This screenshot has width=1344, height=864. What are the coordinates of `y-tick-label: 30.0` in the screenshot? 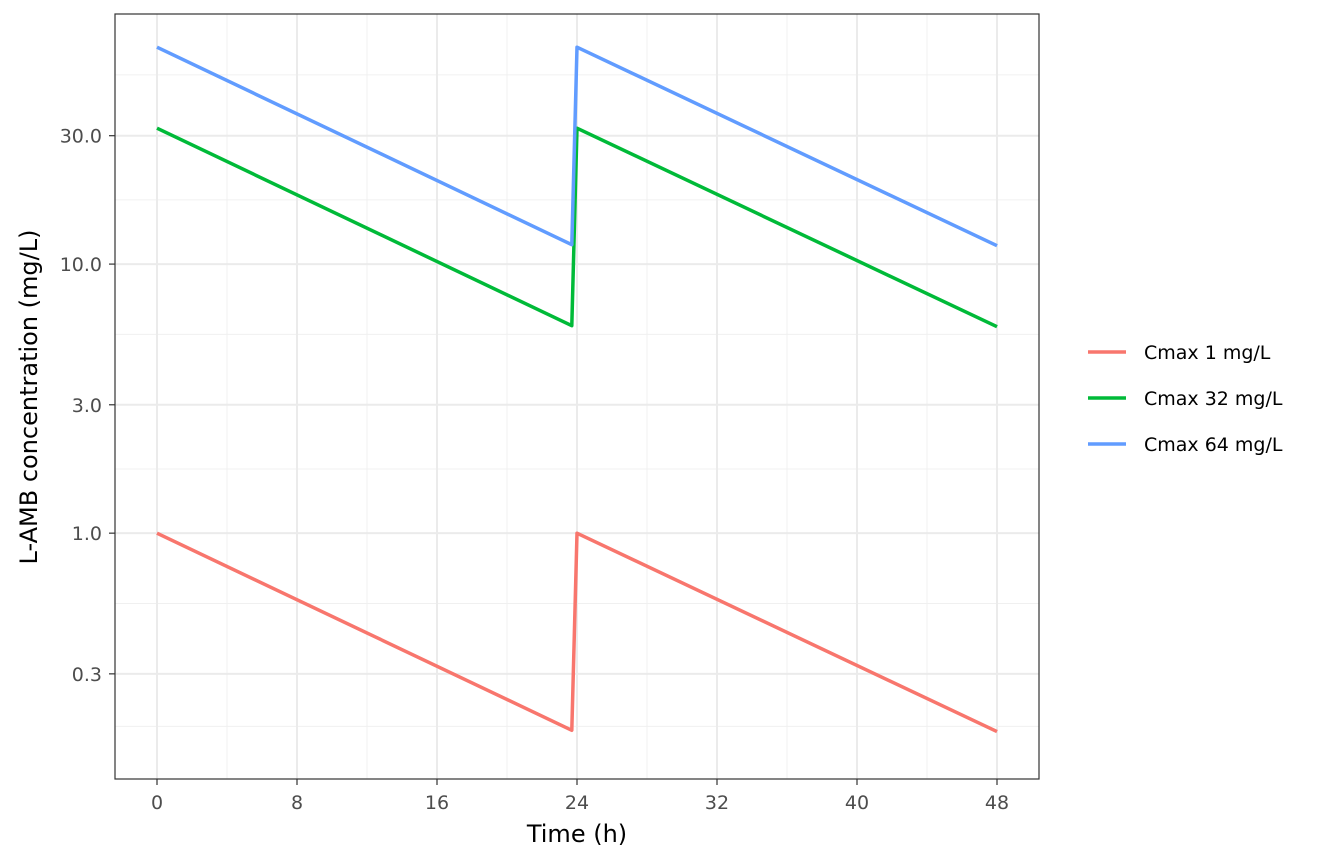 It's located at (81, 137).